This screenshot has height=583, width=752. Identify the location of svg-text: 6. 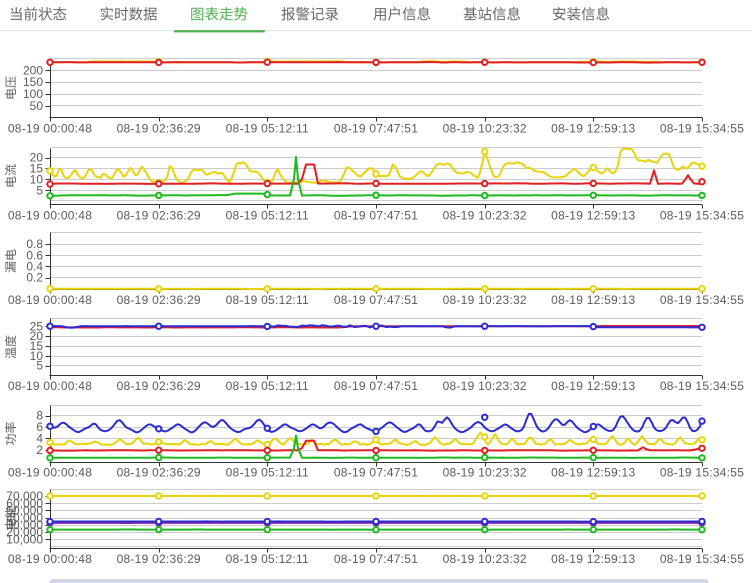
(39, 427).